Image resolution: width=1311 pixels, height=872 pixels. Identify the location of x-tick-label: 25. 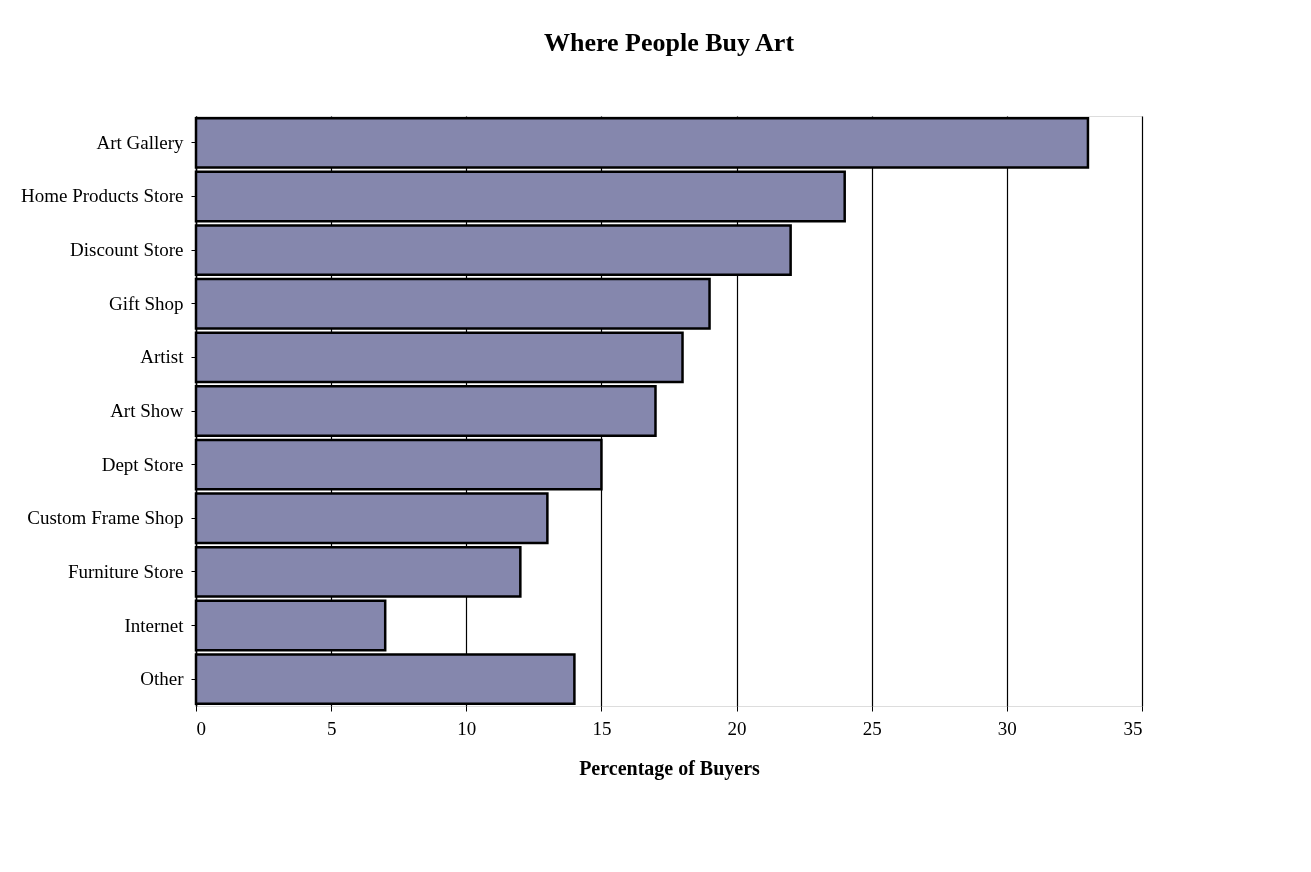
(872, 728).